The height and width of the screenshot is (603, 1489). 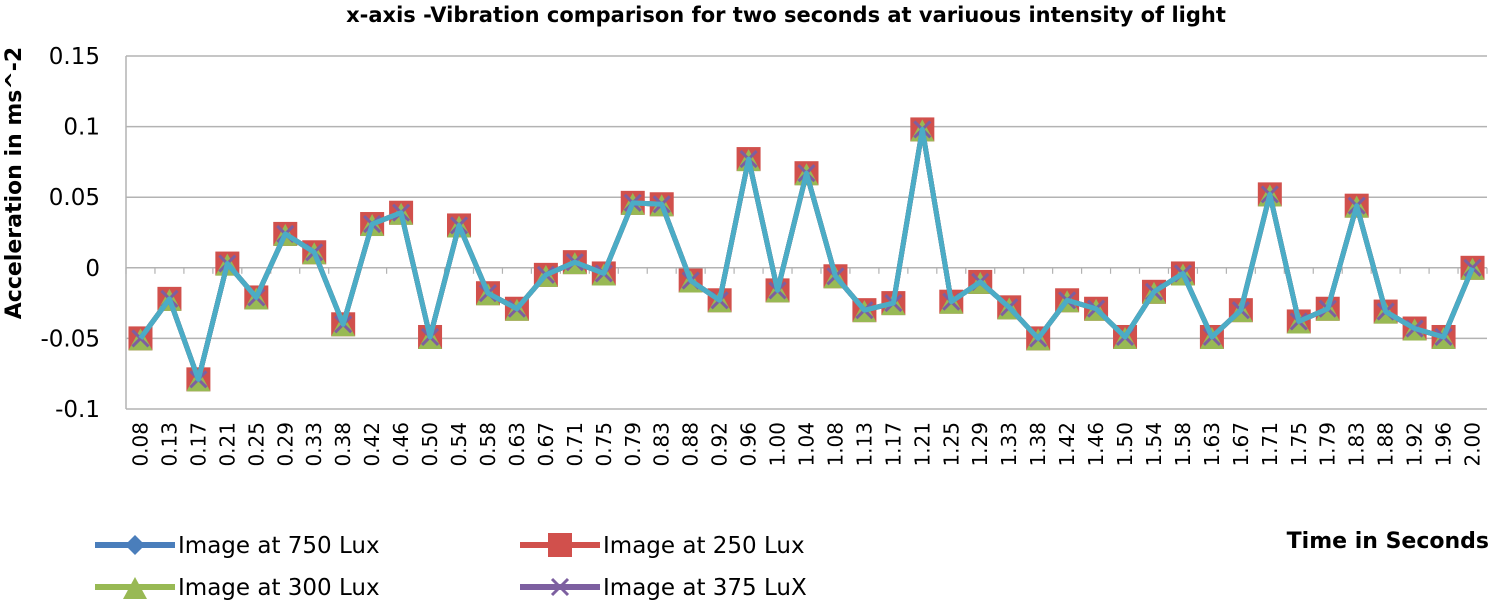 I want to click on x-tick-label: 0.88, so click(x=691, y=444).